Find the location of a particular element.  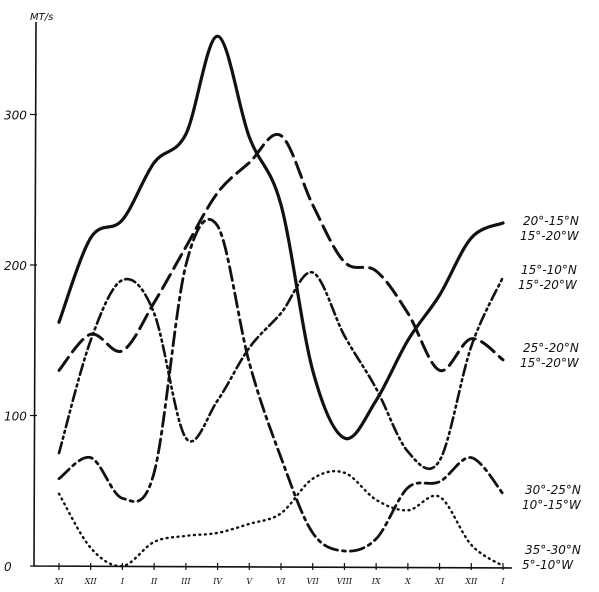

y-tick-label: 0 is located at coordinates (8, 567).